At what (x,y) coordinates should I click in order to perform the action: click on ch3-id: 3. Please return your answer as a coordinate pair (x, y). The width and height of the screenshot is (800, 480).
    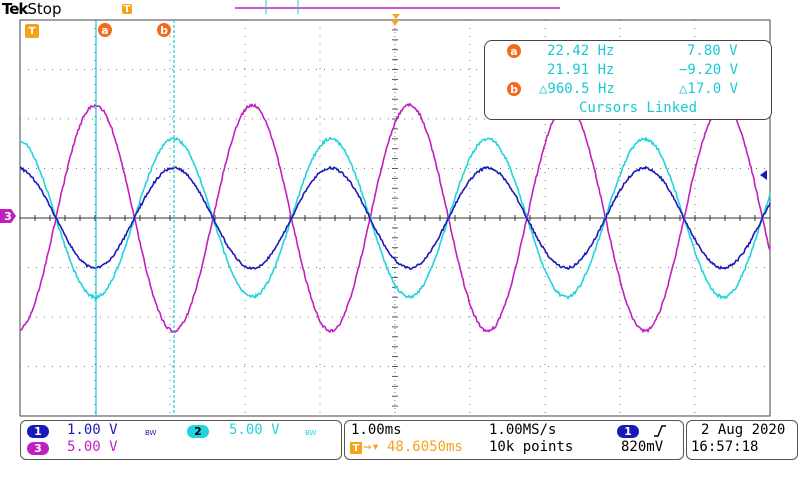
    Looking at the image, I should click on (38, 448).